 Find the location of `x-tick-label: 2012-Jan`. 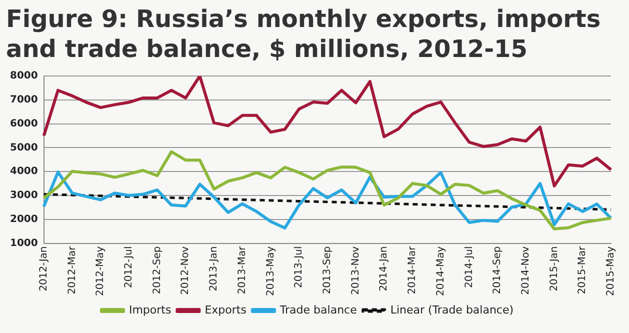

x-tick-label: 2012-Jan is located at coordinates (44, 269).